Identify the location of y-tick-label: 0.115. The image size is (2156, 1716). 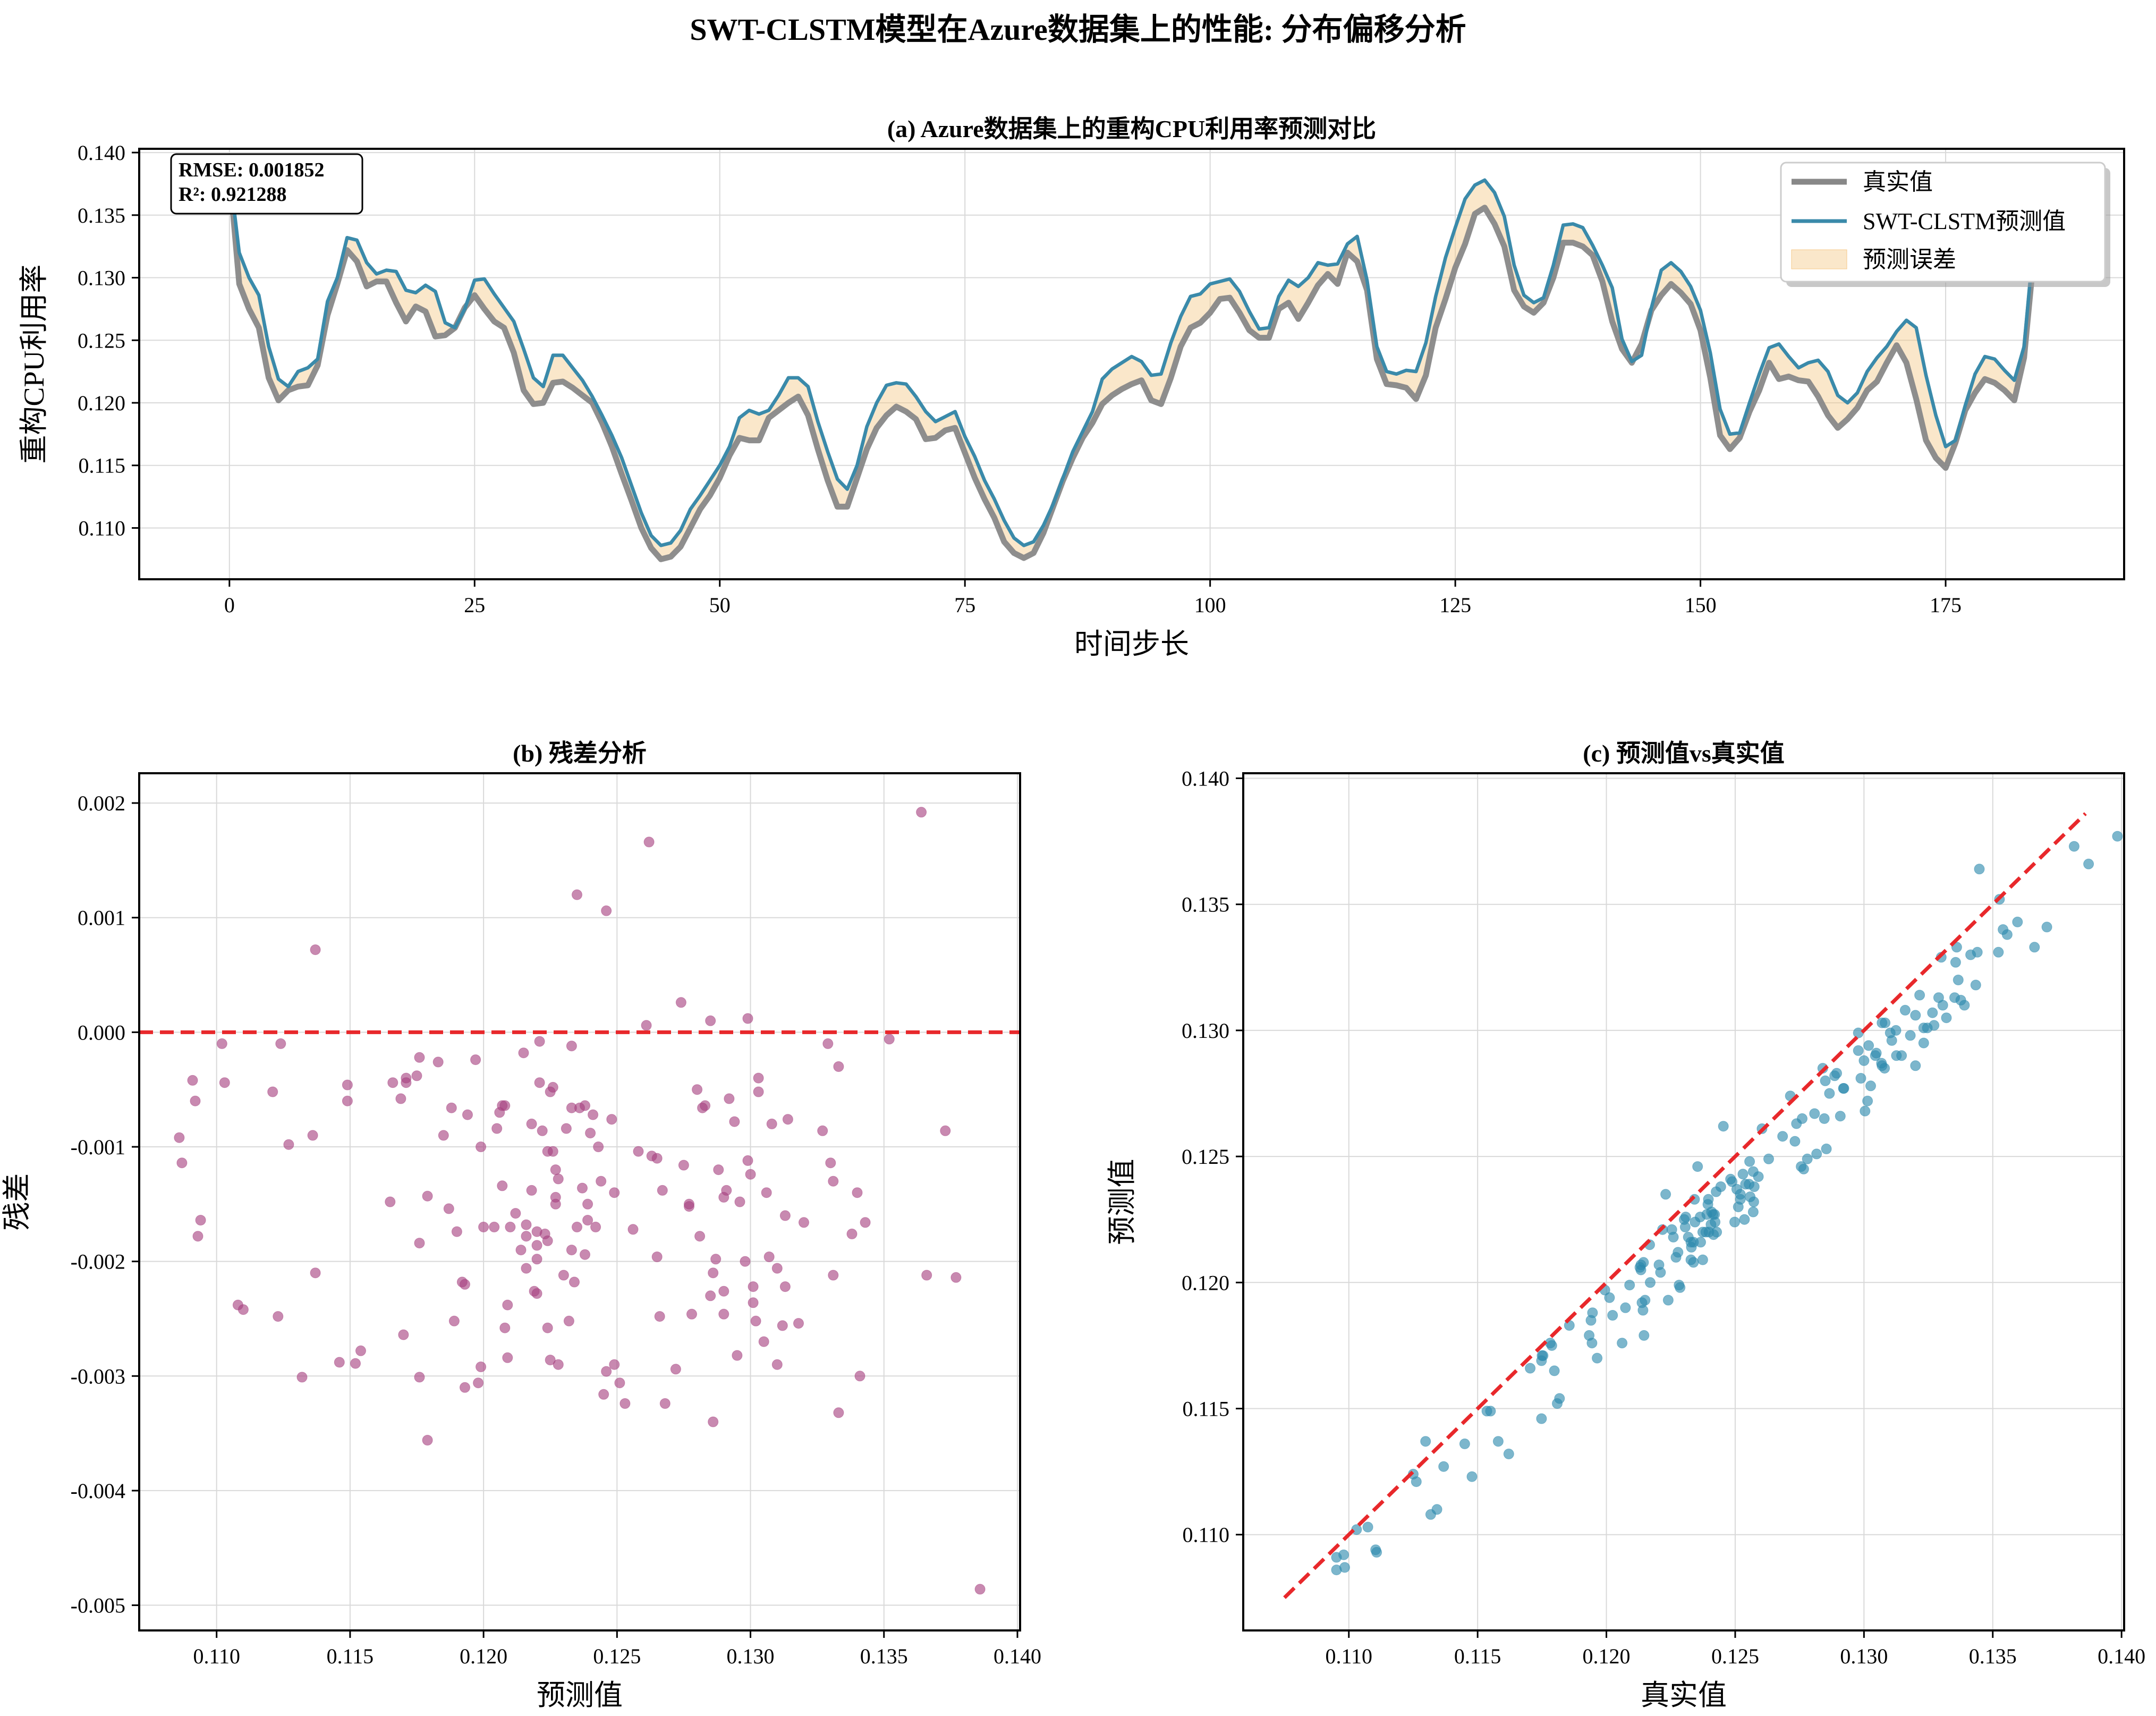
(1205, 1409).